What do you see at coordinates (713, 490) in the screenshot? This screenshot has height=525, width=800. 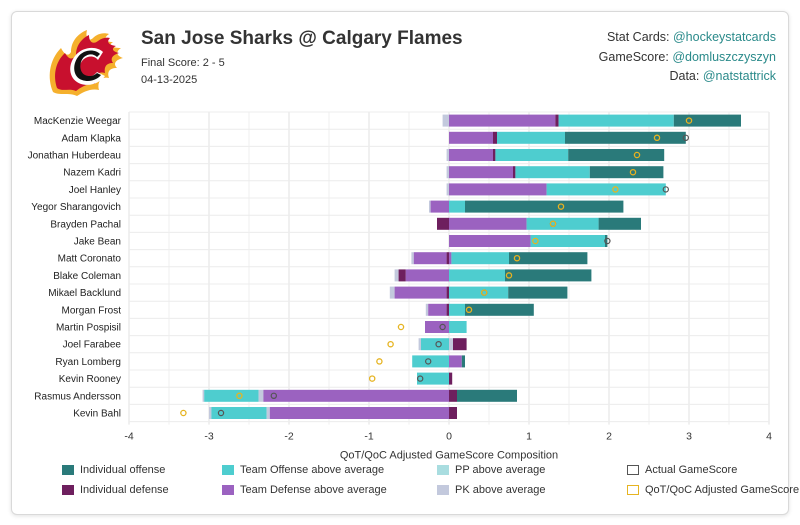 I see `legend-item-adj: QoT/QoC Adjusted GameScore` at bounding box center [713, 490].